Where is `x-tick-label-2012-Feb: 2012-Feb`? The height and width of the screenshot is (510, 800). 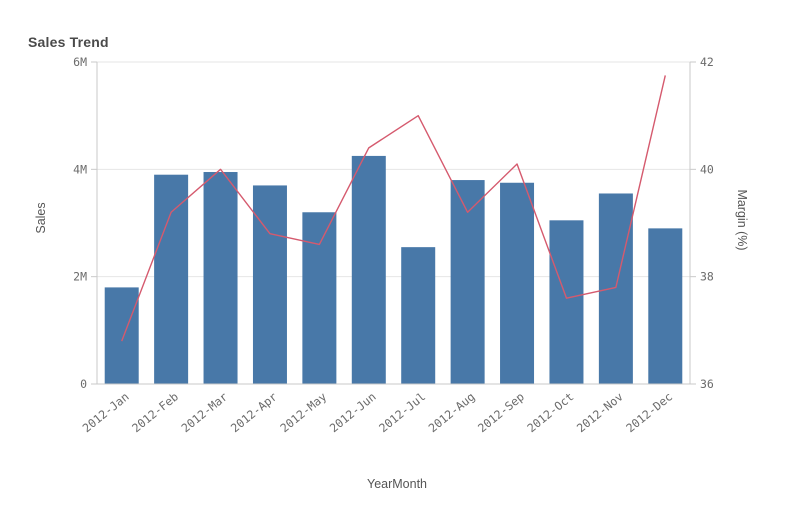 x-tick-label-2012-Feb: 2012-Feb is located at coordinates (155, 412).